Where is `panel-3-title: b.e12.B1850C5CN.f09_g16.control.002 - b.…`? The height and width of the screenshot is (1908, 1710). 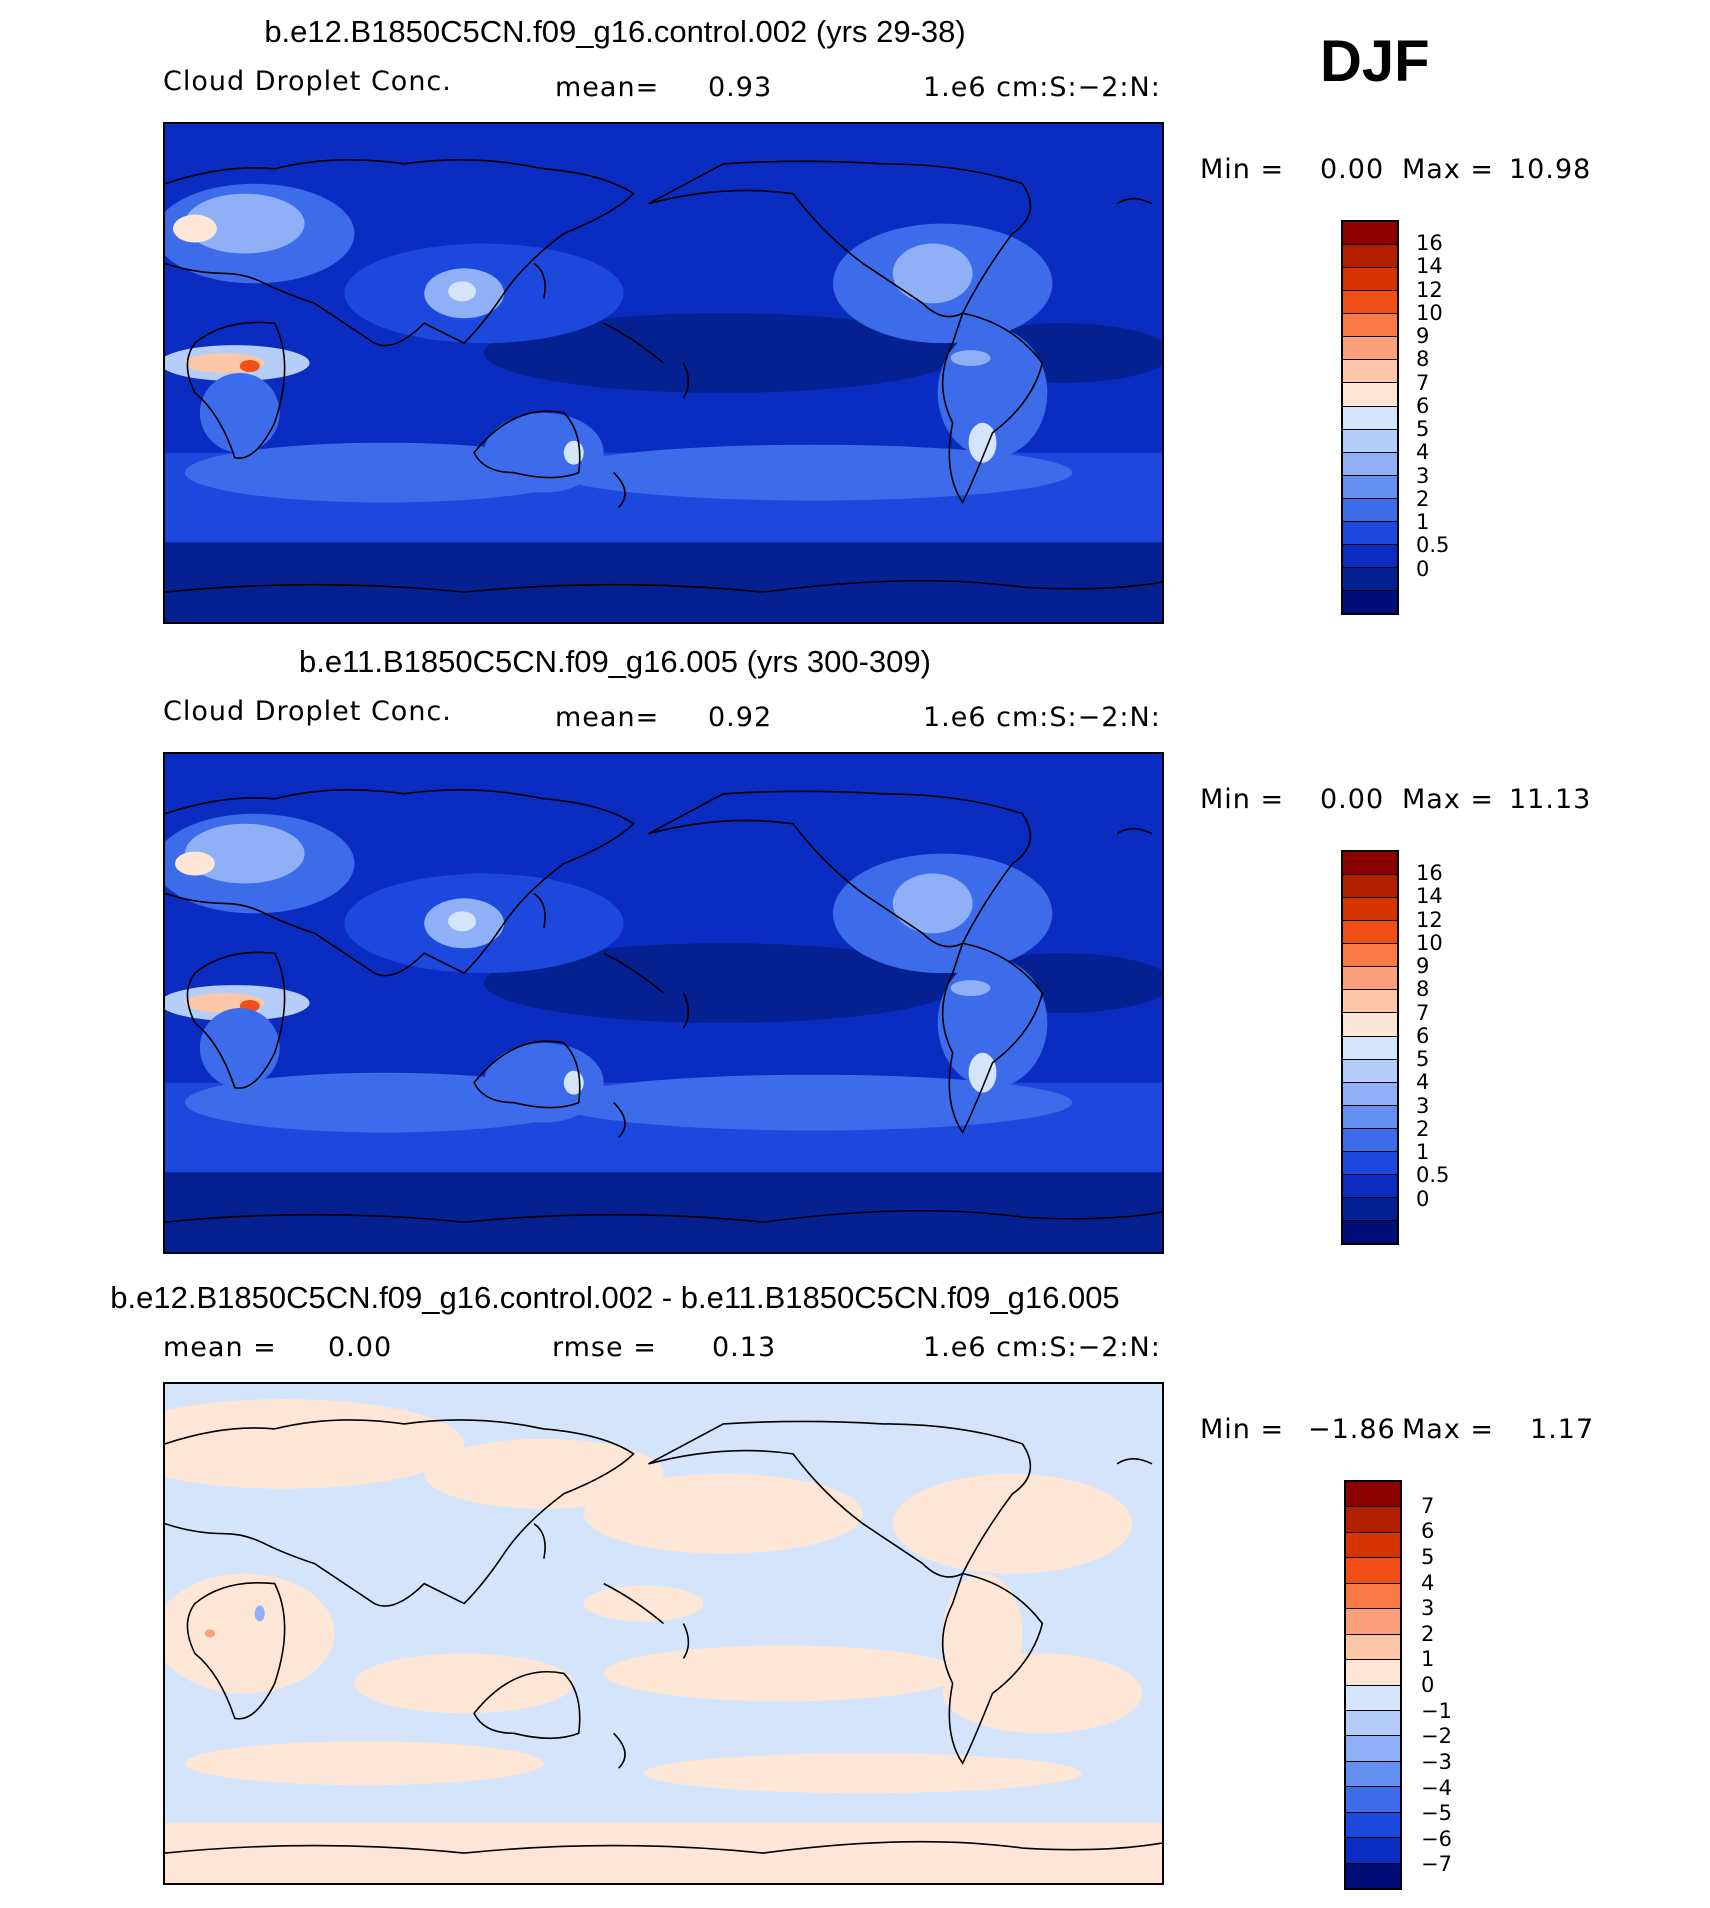
panel-3-title: b.e12.B1850C5CN.f09_g16.control.002 - b.… is located at coordinates (615, 1297).